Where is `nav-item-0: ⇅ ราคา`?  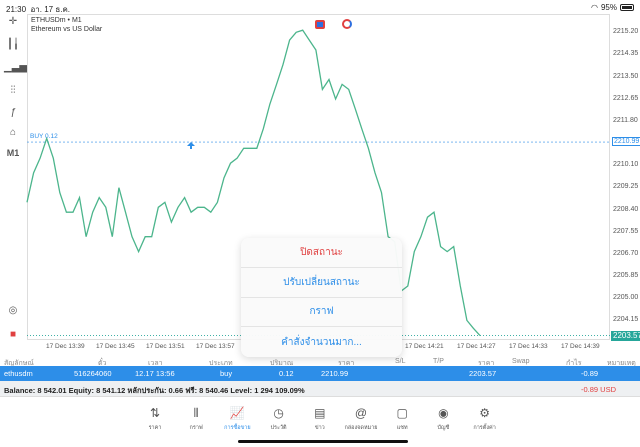 nav-item-0: ⇅ ราคา is located at coordinates (155, 419).